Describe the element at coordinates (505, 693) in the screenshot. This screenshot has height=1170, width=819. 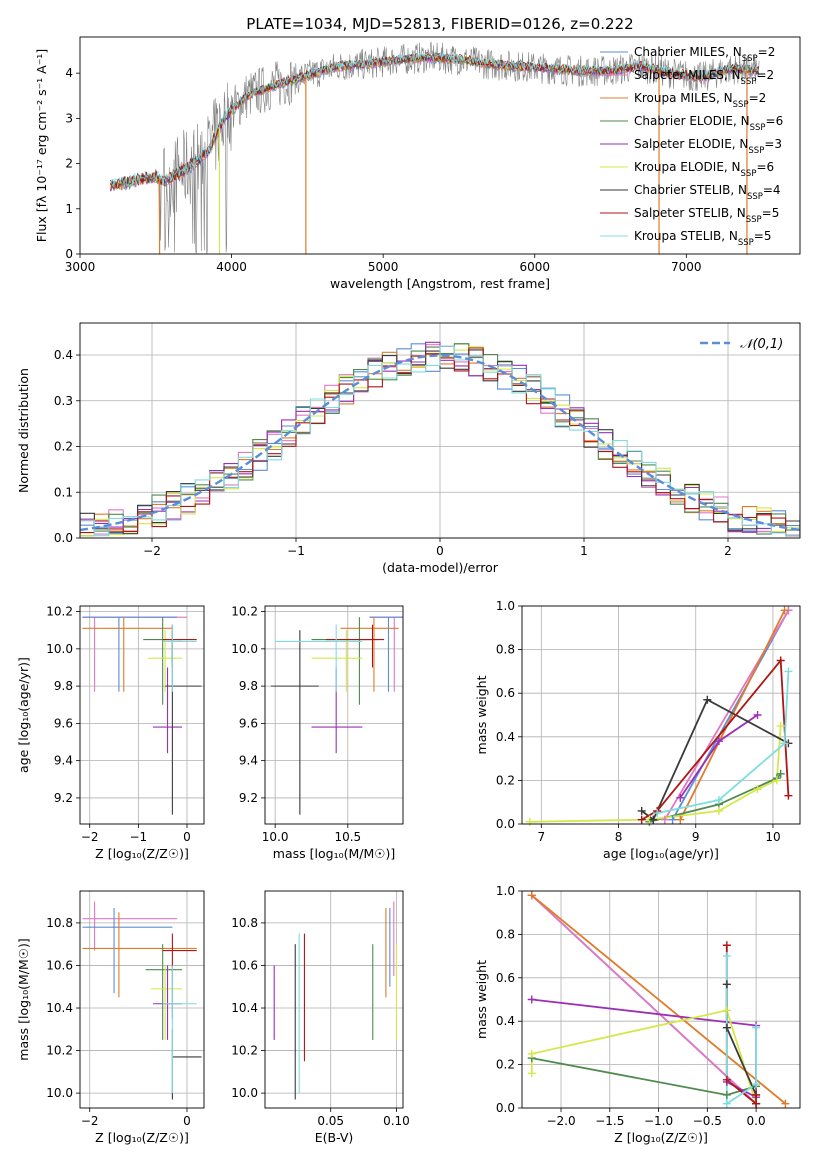
I see `y-tick-label: 0.6` at that location.